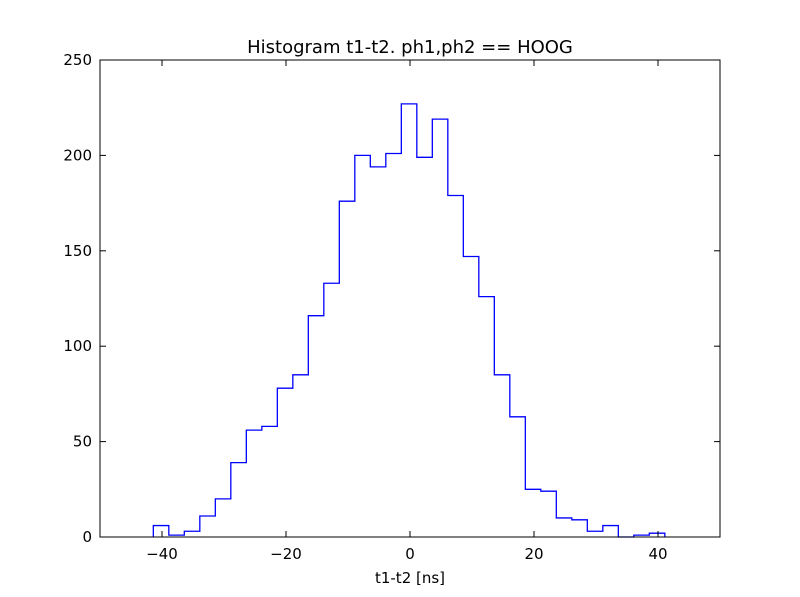 This screenshot has height=597, width=800. I want to click on x-tick-label: 20, so click(533, 554).